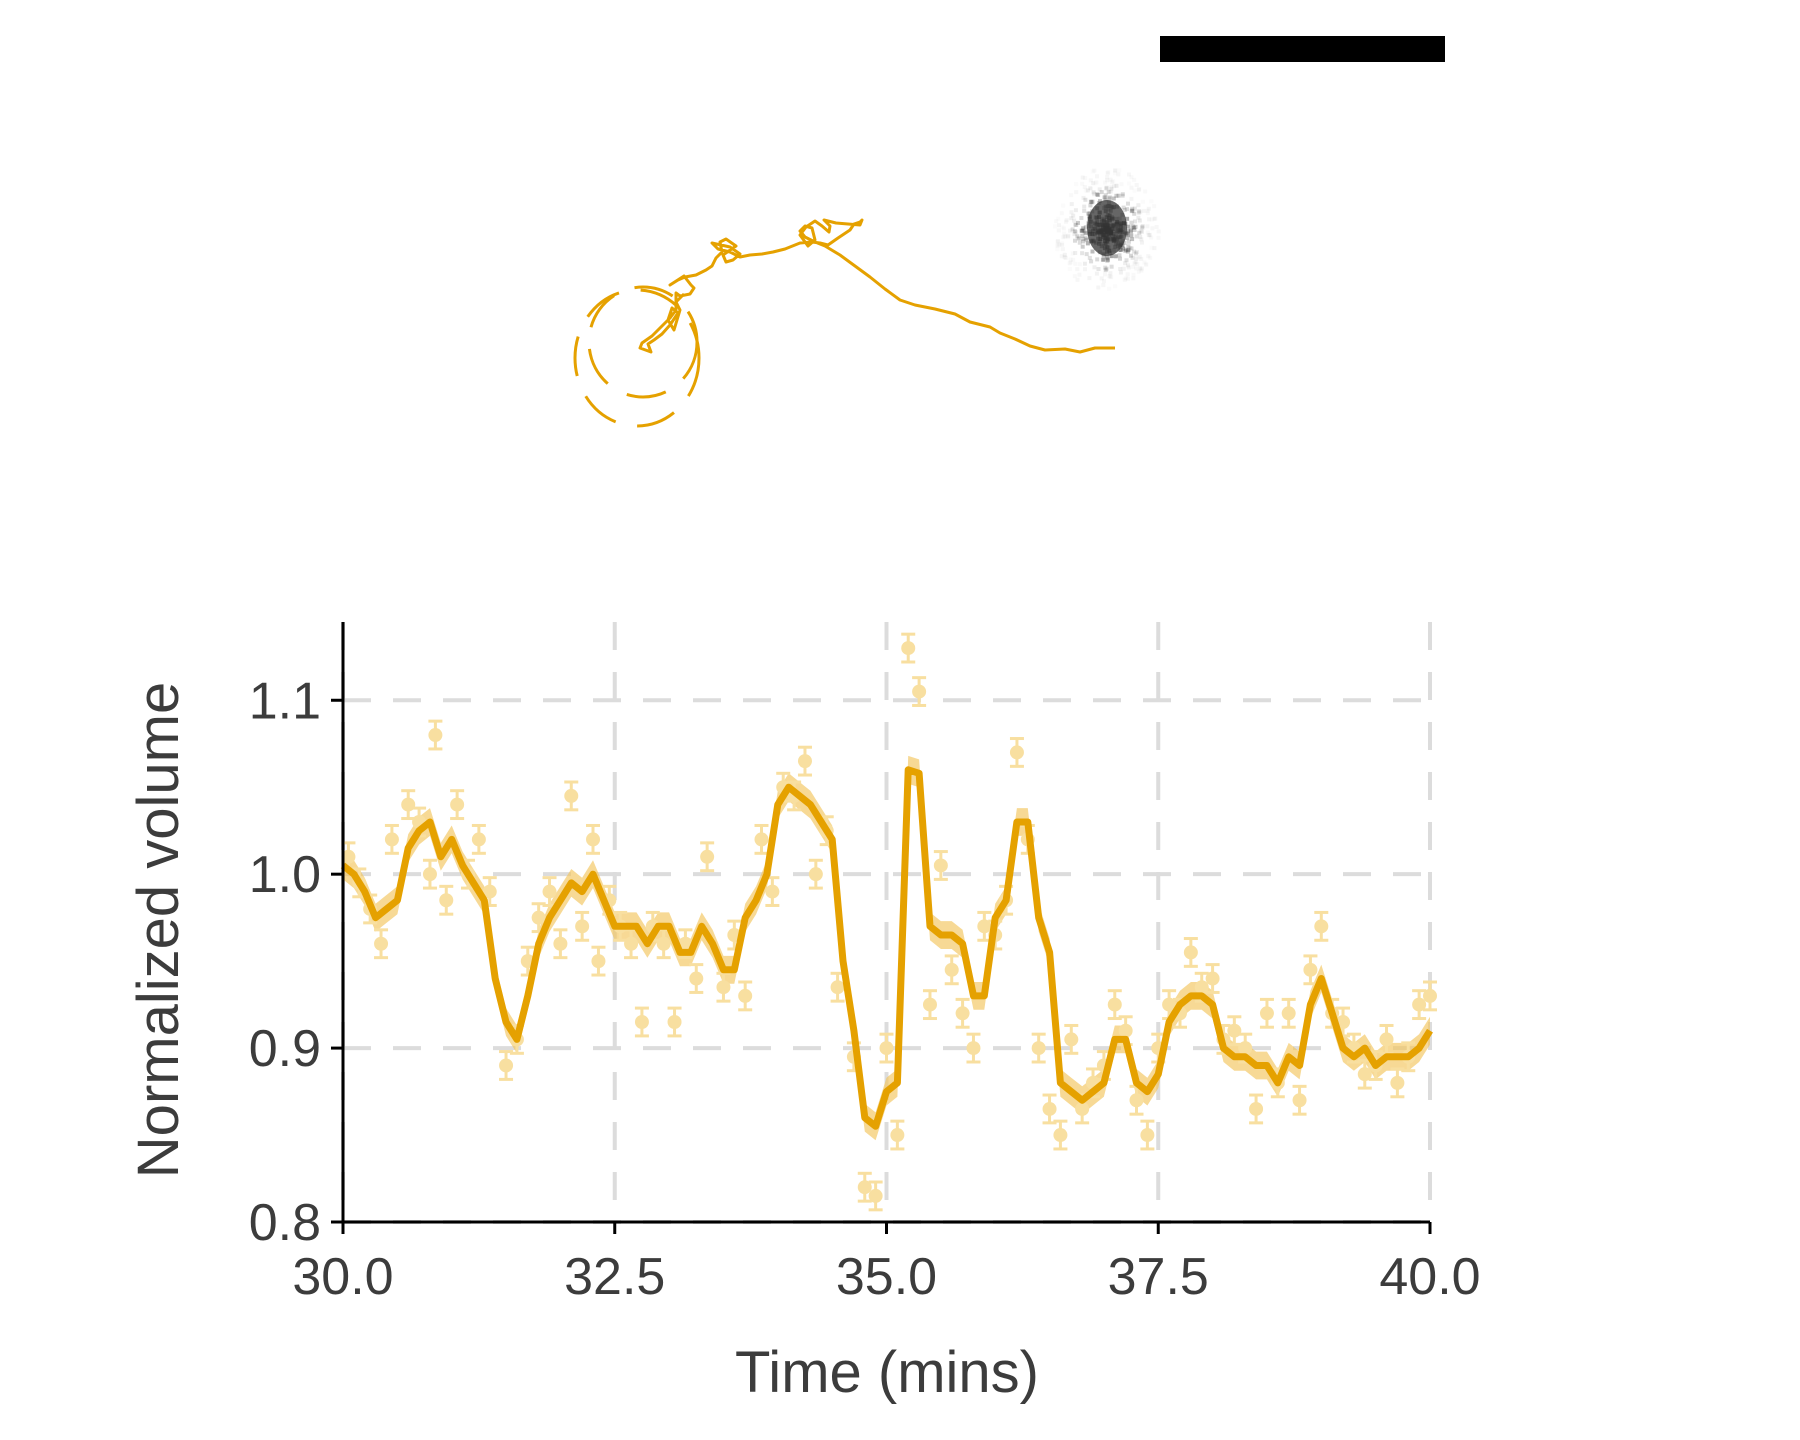  I want to click on x-tick-label: 40.0, so click(1429, 1277).